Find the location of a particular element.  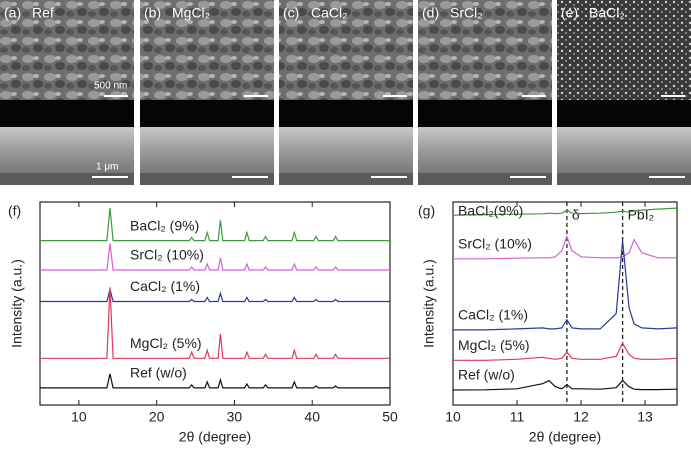

panel-label: (a) is located at coordinates (12, 13).